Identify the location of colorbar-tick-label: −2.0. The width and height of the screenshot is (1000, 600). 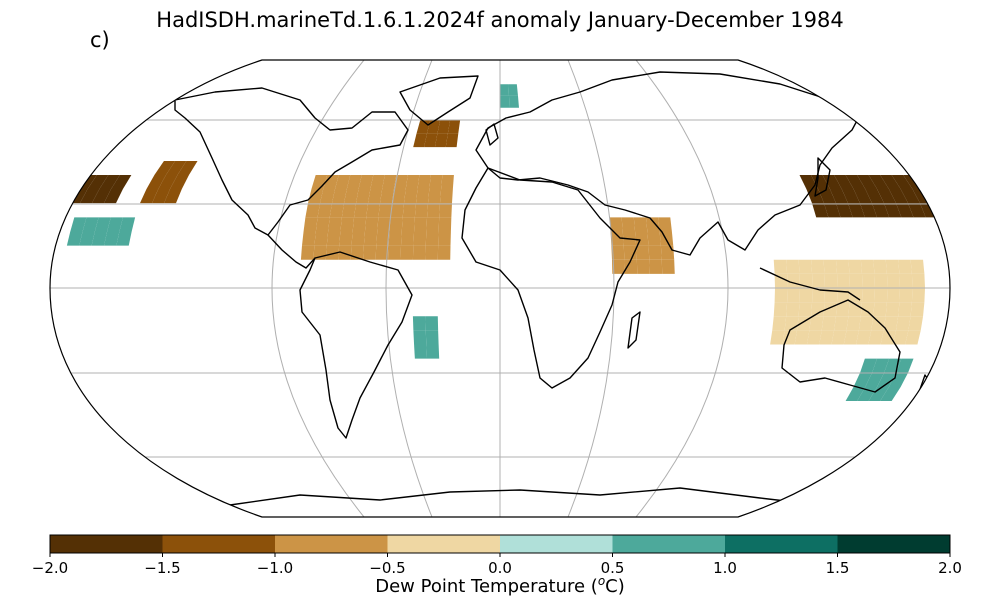
(50, 568).